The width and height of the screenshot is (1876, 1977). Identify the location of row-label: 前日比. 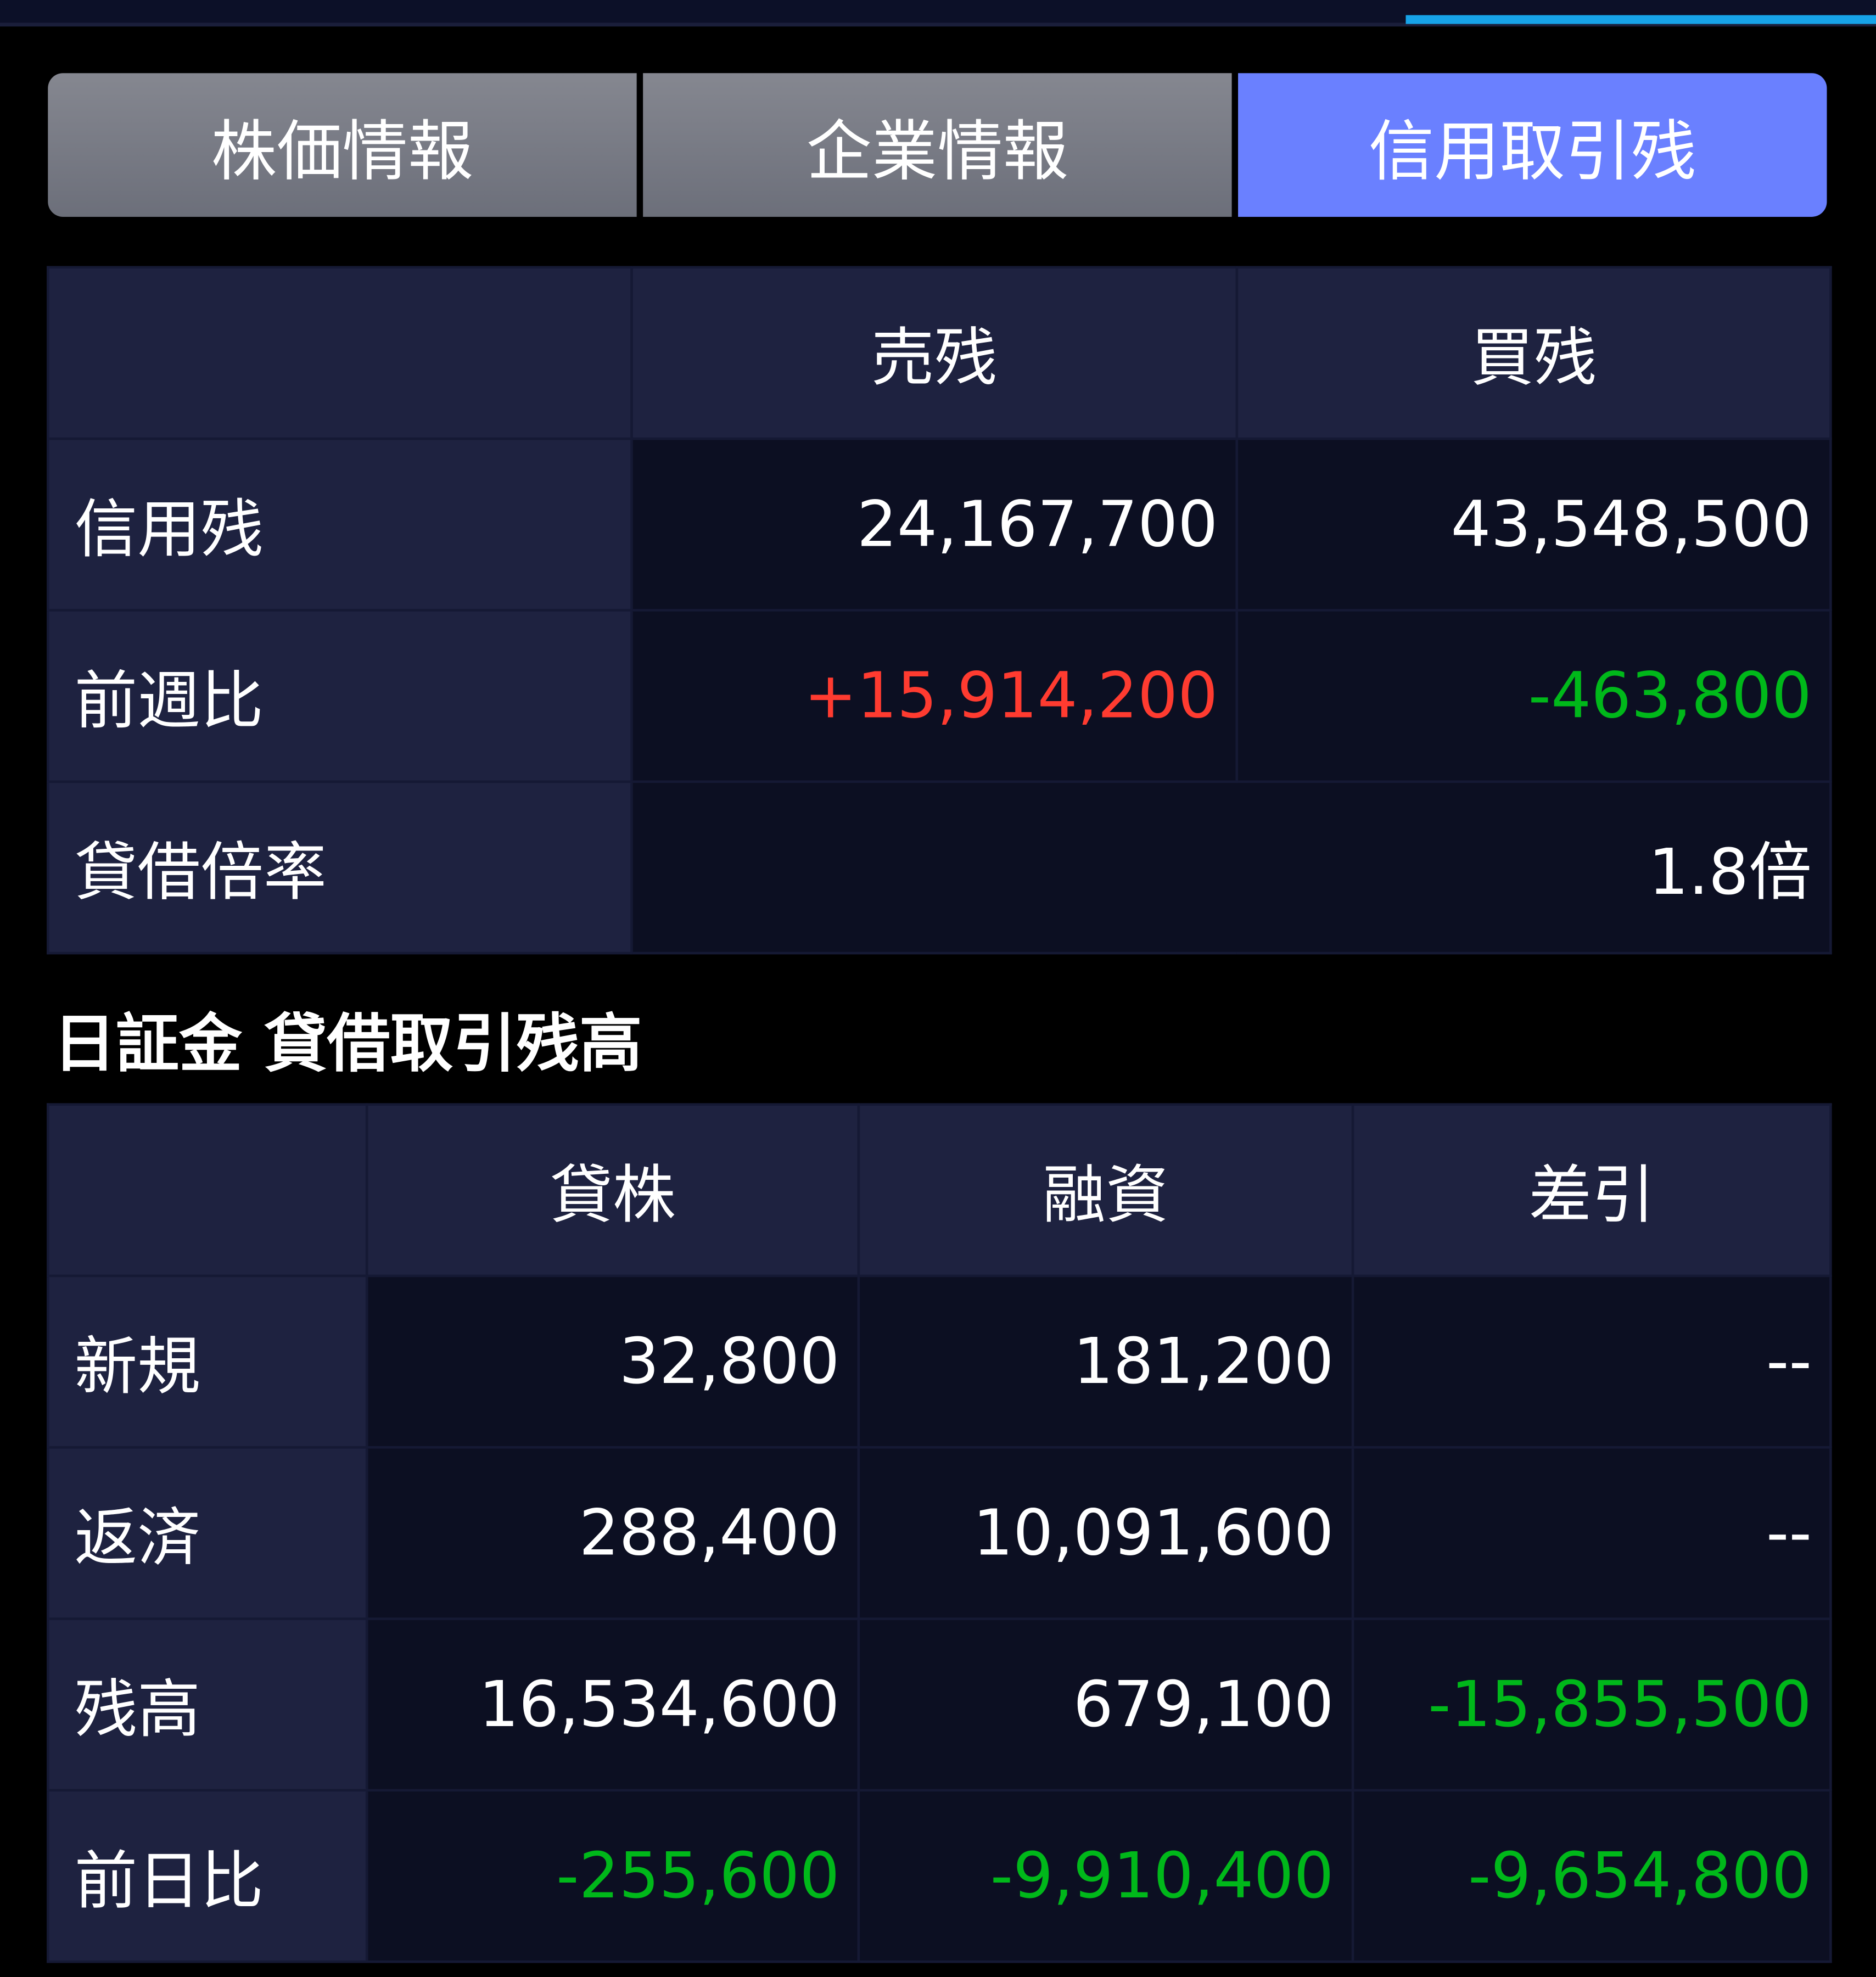
(207, 1876).